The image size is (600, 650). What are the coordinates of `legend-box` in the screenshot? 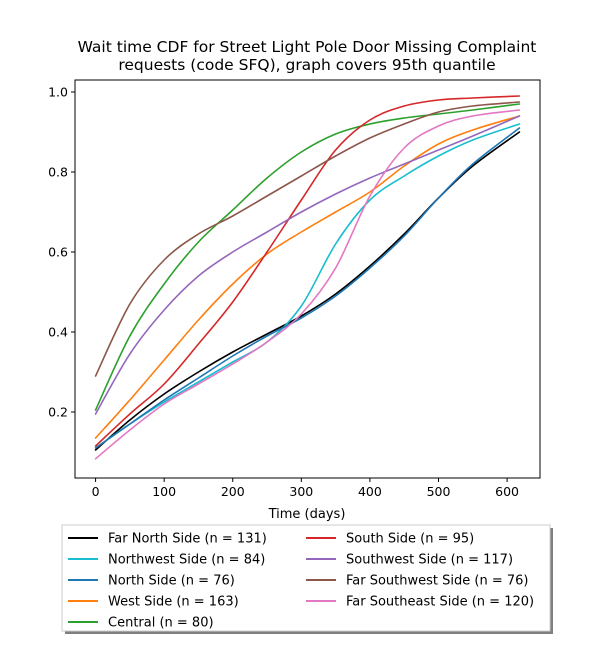 It's located at (306, 578).